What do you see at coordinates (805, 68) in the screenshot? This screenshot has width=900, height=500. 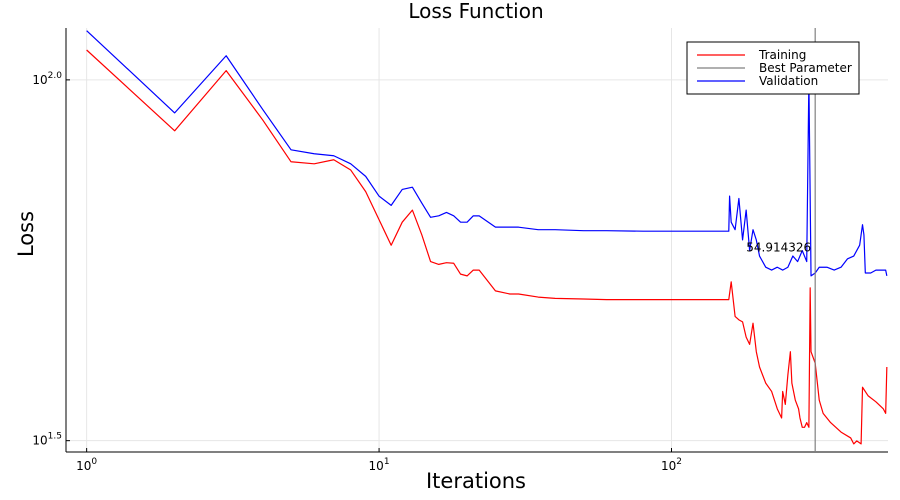 I see `legend-best-parameter-label: Best Parameter` at bounding box center [805, 68].